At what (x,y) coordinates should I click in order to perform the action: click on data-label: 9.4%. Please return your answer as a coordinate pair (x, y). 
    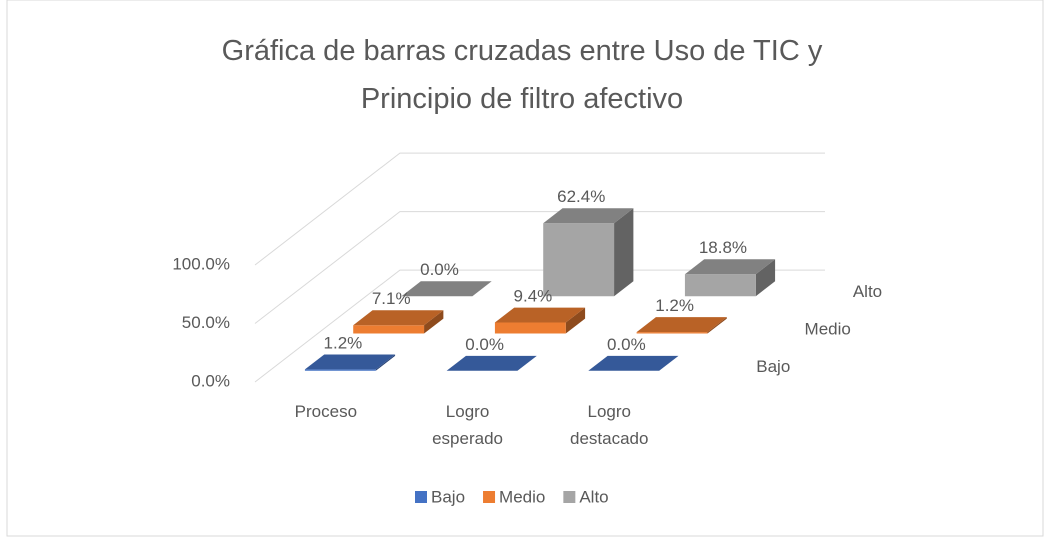
    Looking at the image, I should click on (533, 296).